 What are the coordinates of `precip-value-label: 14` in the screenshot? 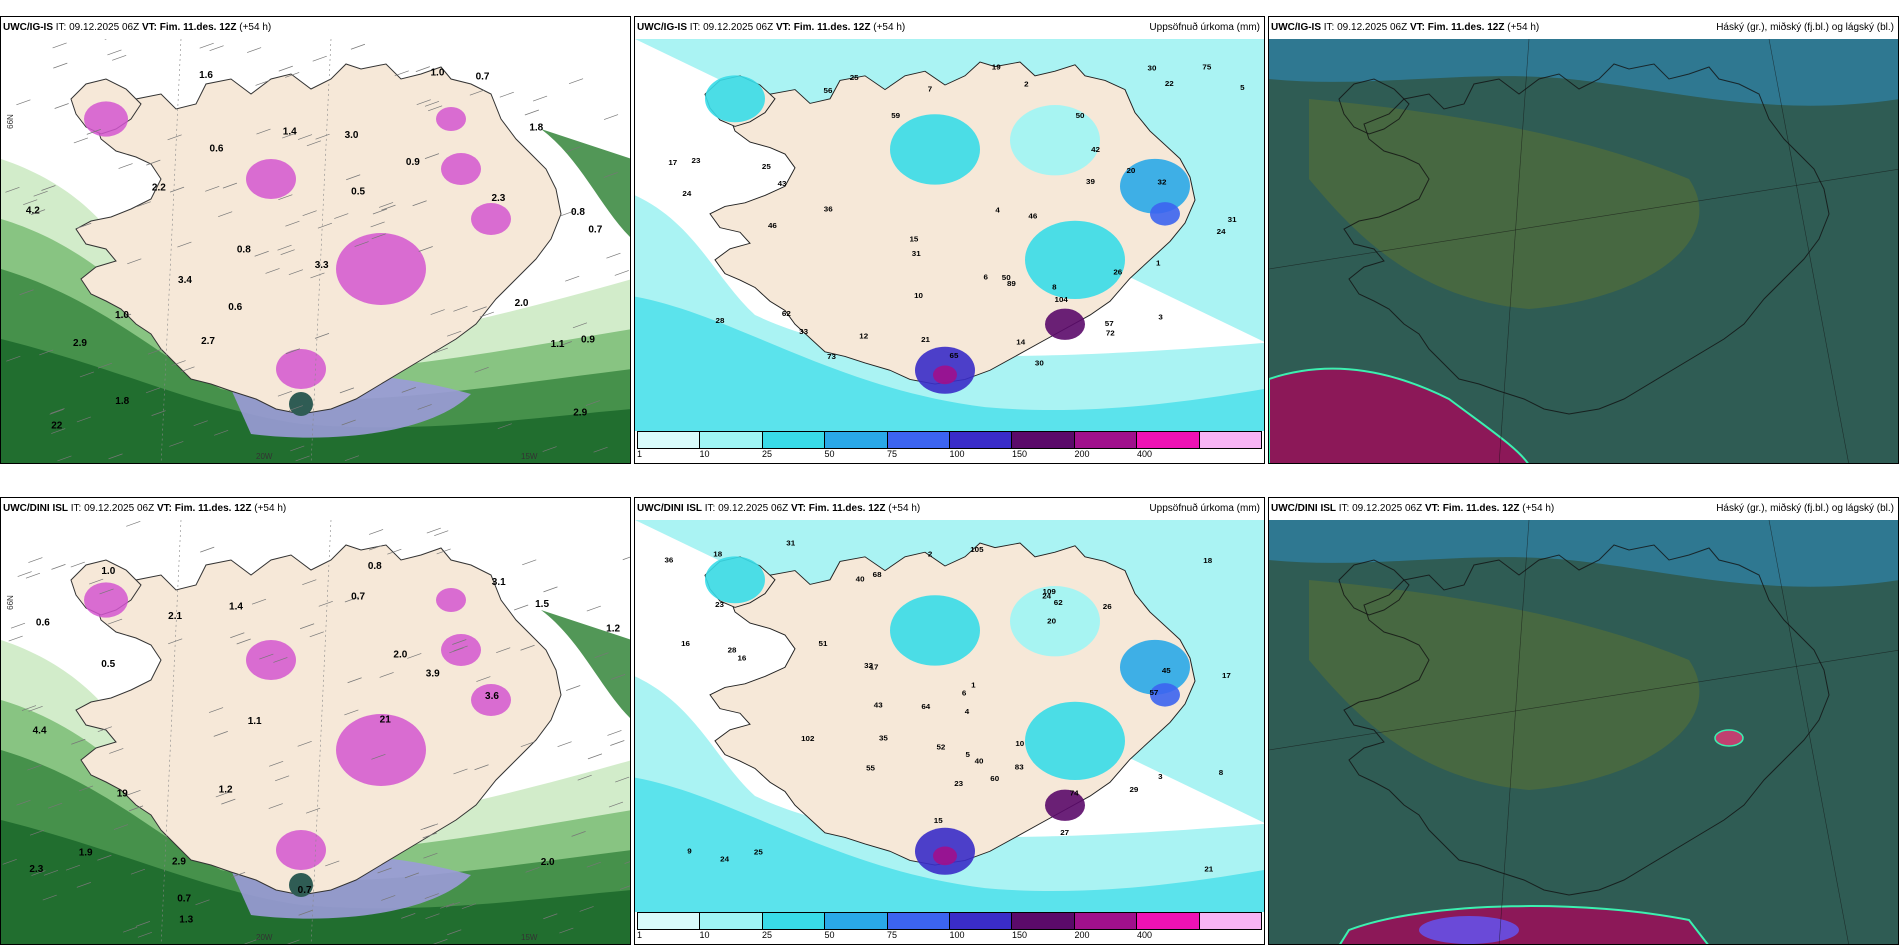 It's located at (1021, 342).